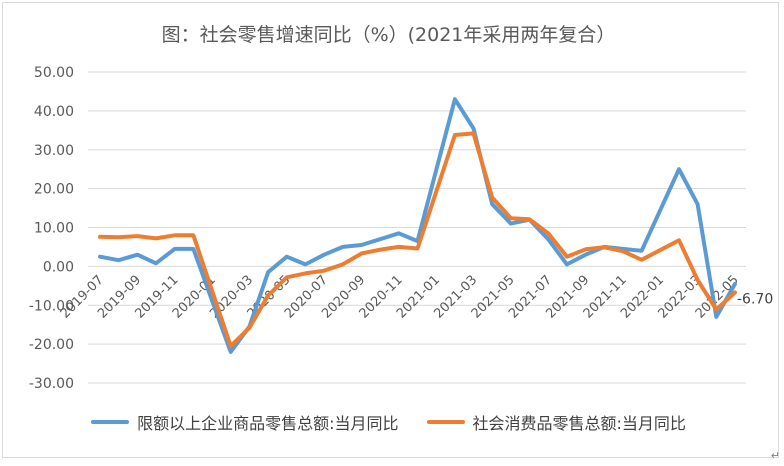 This screenshot has height=466, width=784. Describe the element at coordinates (755, 299) in the screenshot. I see `data-label: -6.70` at that location.